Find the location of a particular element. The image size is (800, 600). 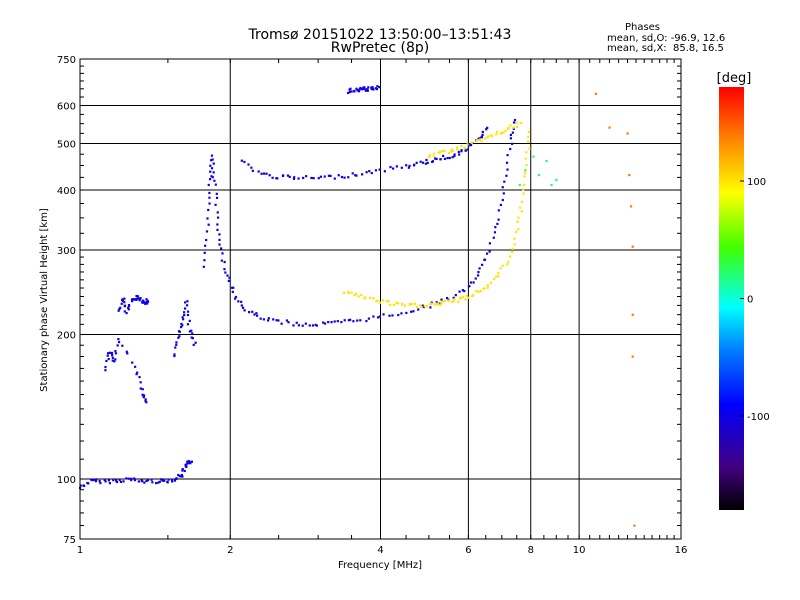

phases-title: Phases is located at coordinates (642, 27).